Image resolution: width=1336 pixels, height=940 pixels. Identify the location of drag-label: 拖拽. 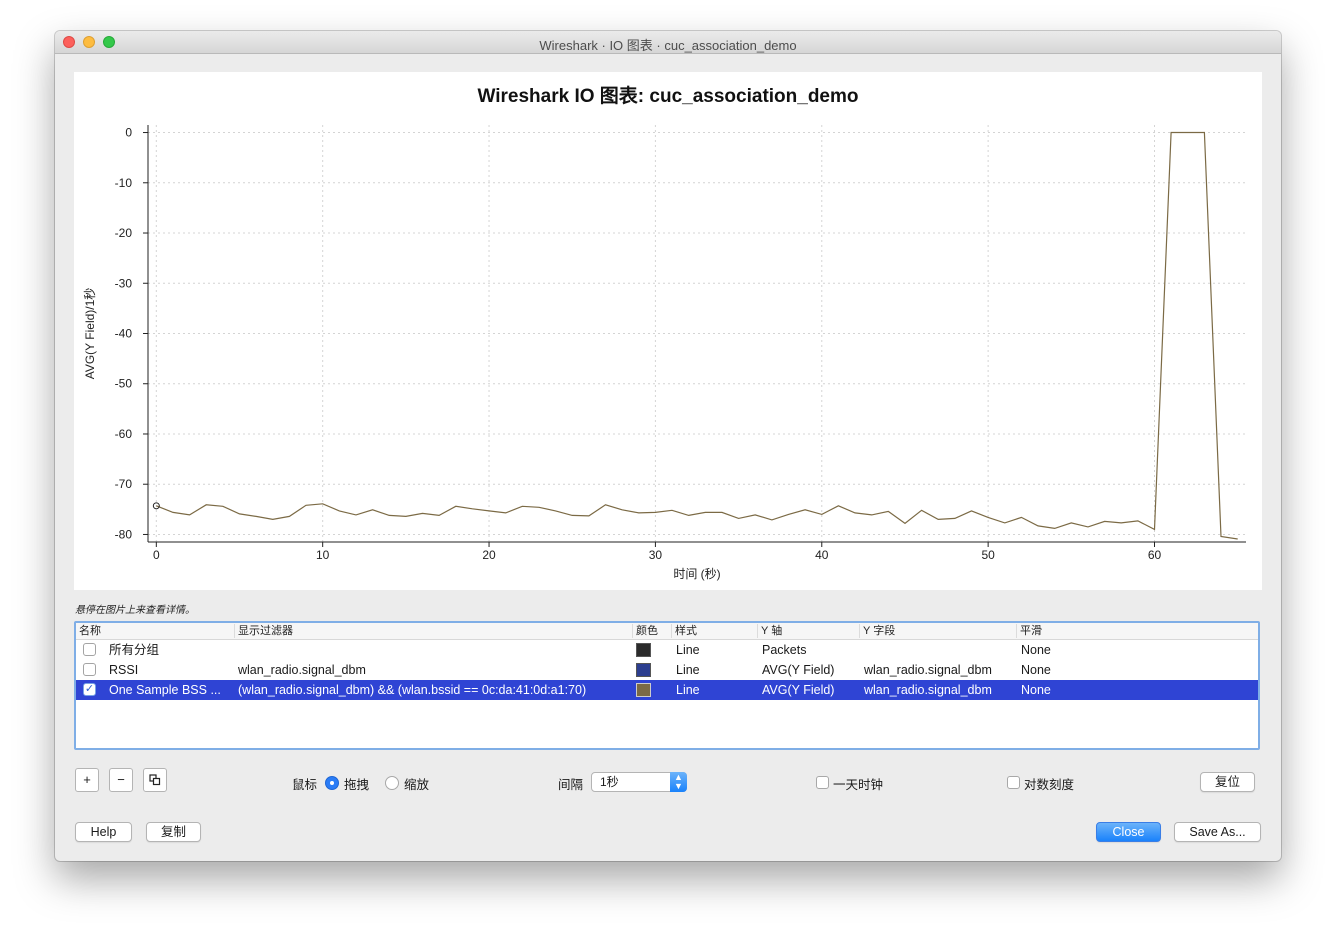
(357, 785).